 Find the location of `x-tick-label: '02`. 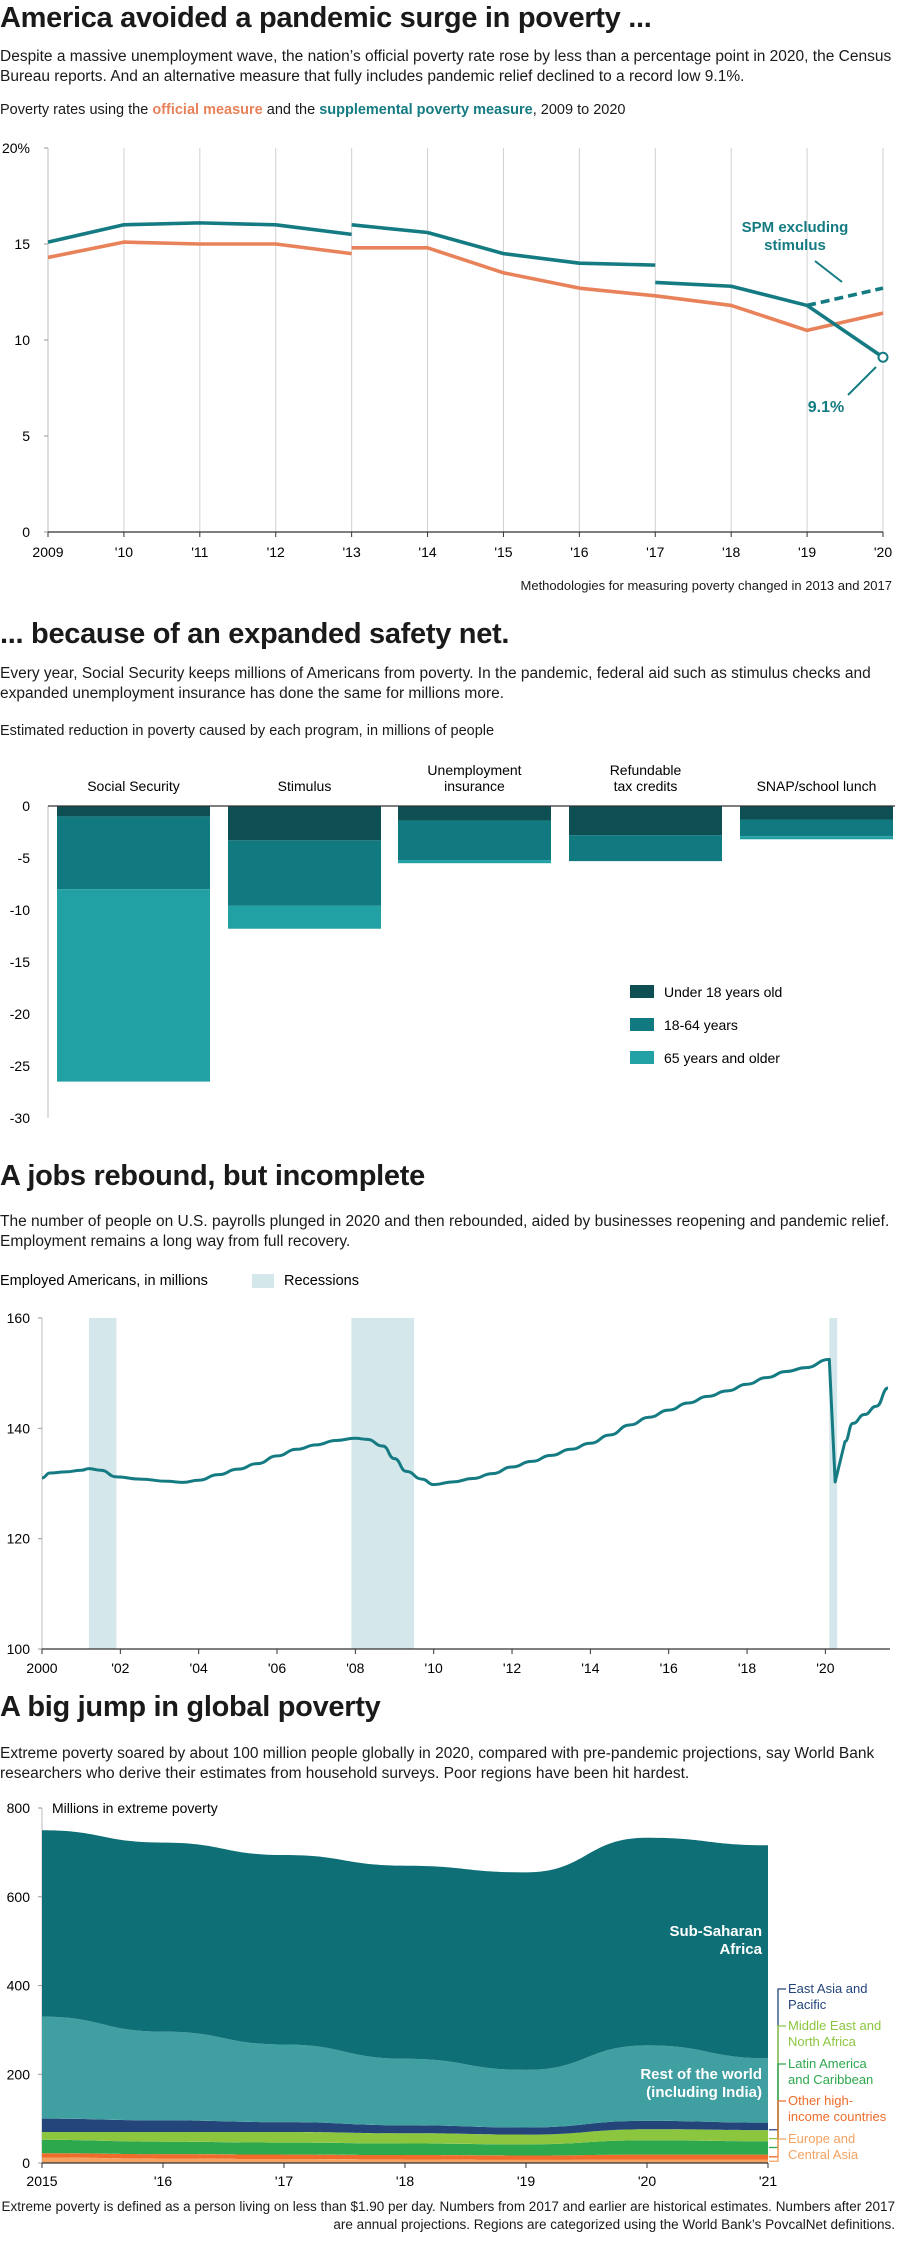

x-tick-label: '02 is located at coordinates (120, 1668).